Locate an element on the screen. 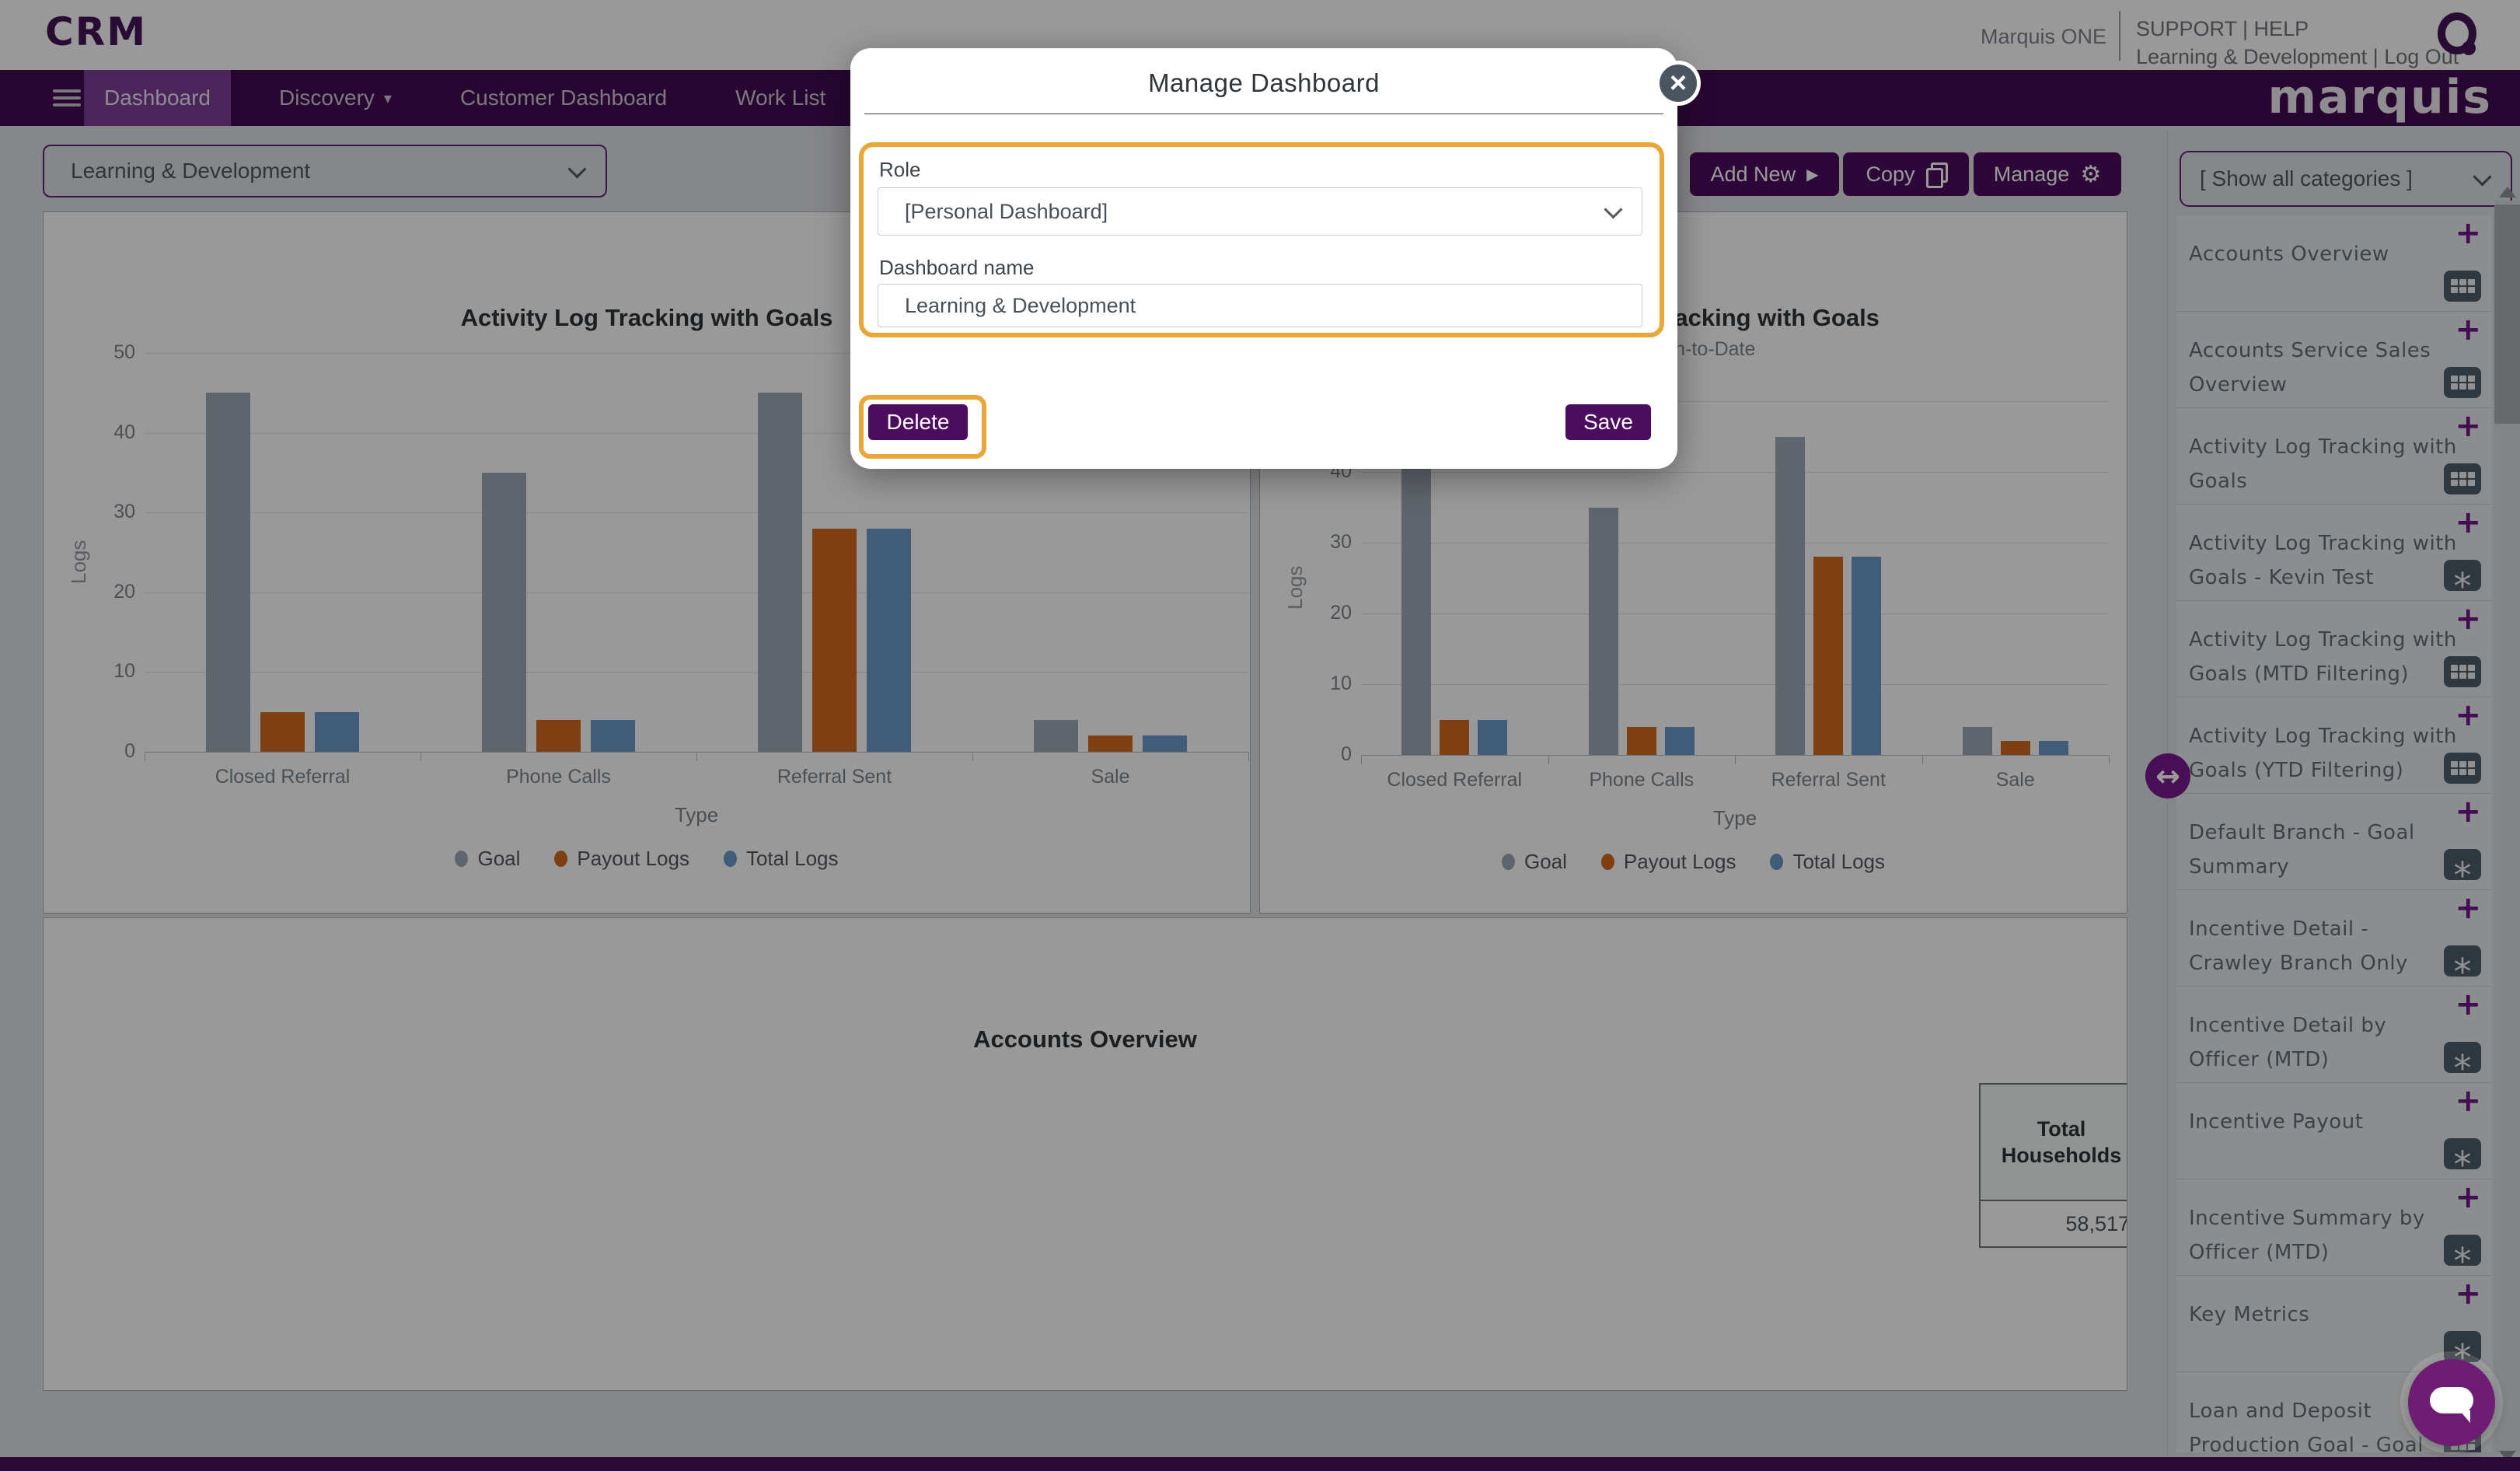  tab-customer-dashboard: Customer Dashboard is located at coordinates (563, 98).